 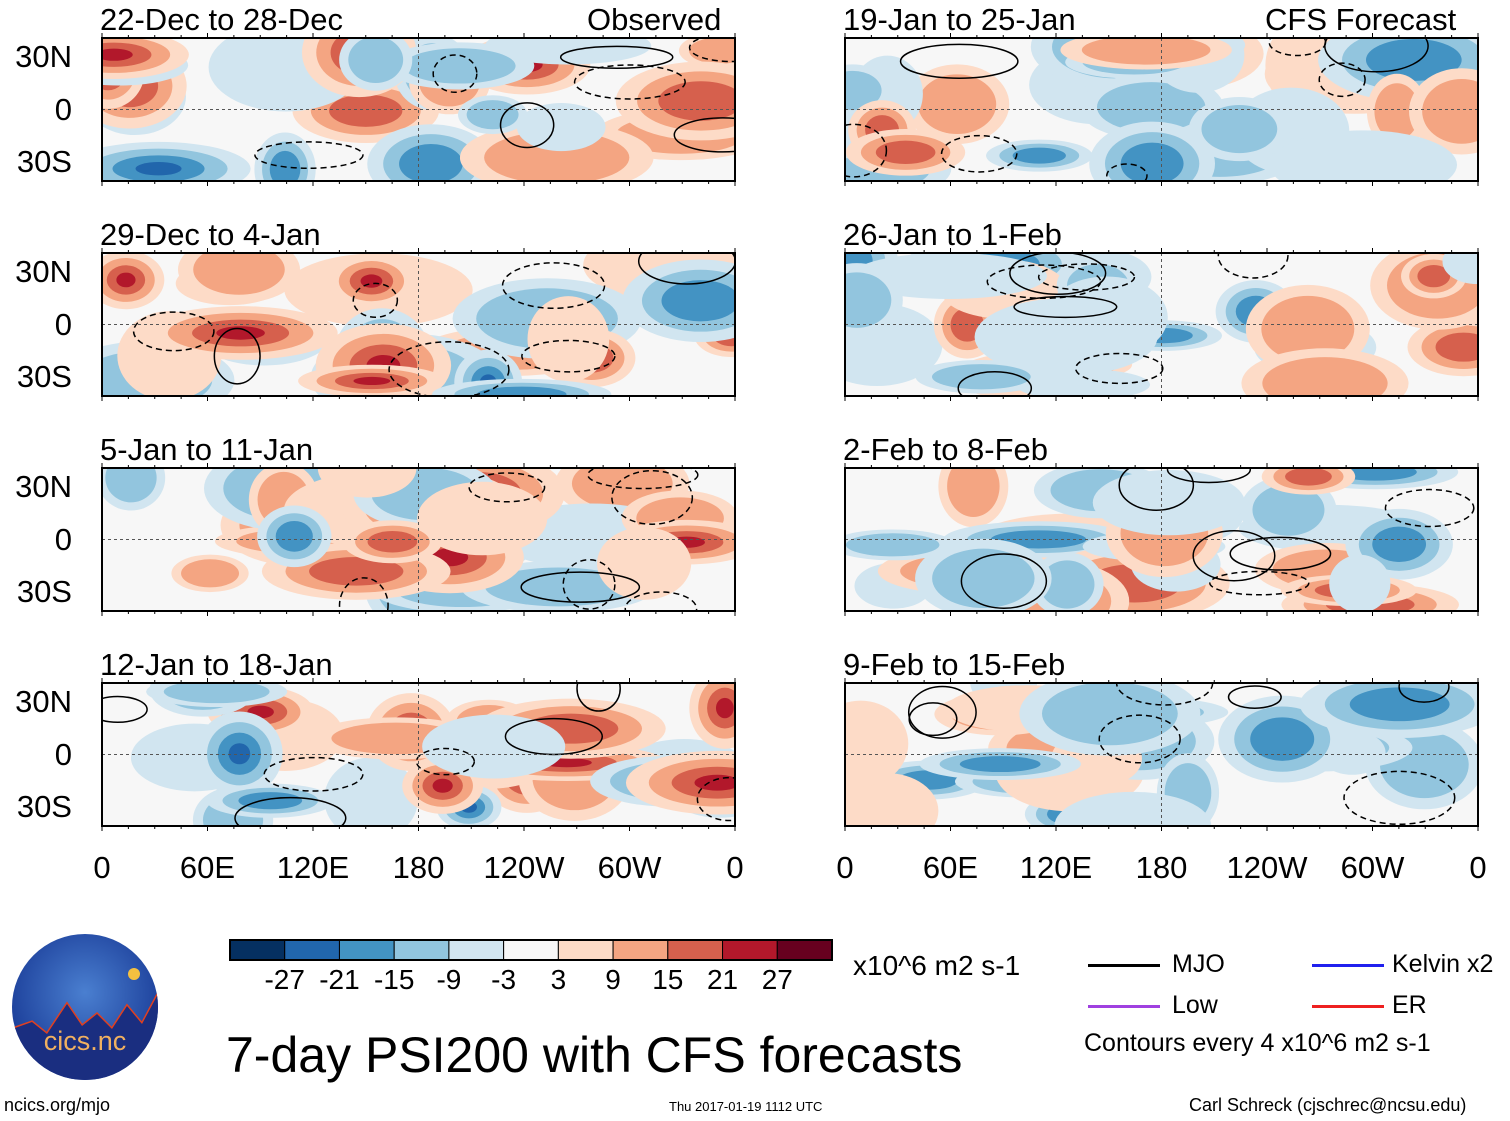 What do you see at coordinates (313, 867) in the screenshot?
I see `lon-label: 120E` at bounding box center [313, 867].